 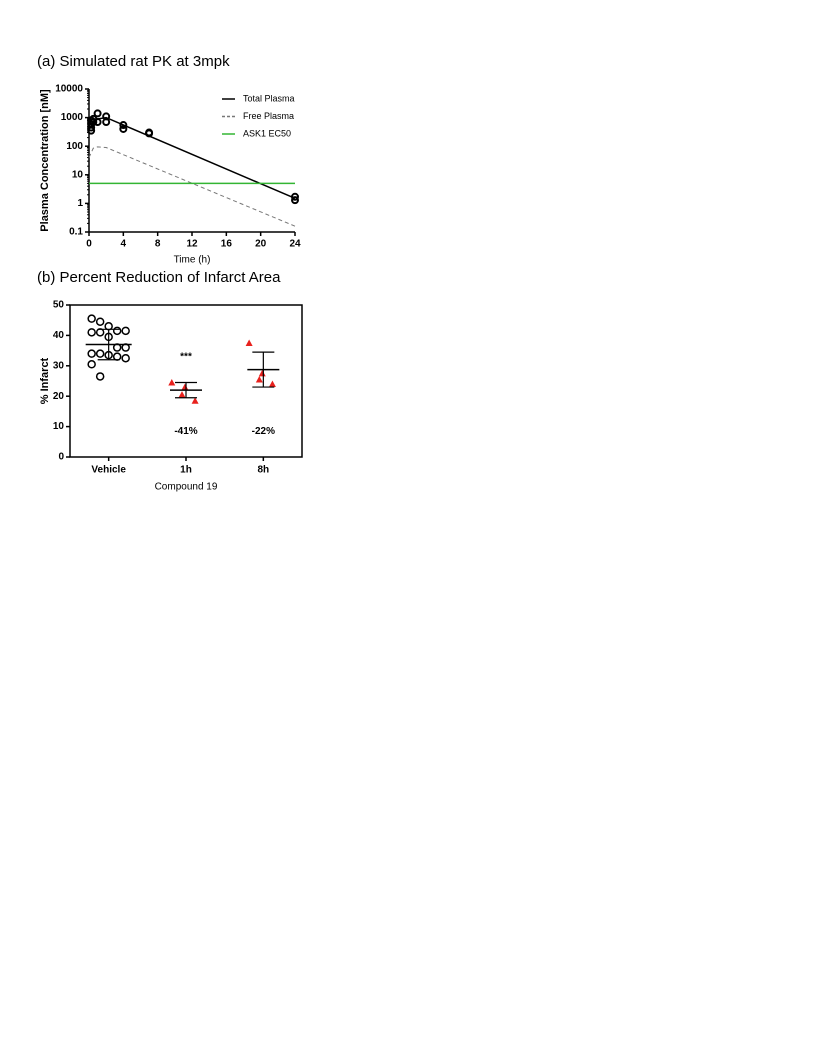 What do you see at coordinates (45, 380) in the screenshot?
I see `y-axis-label: % Infarct` at bounding box center [45, 380].